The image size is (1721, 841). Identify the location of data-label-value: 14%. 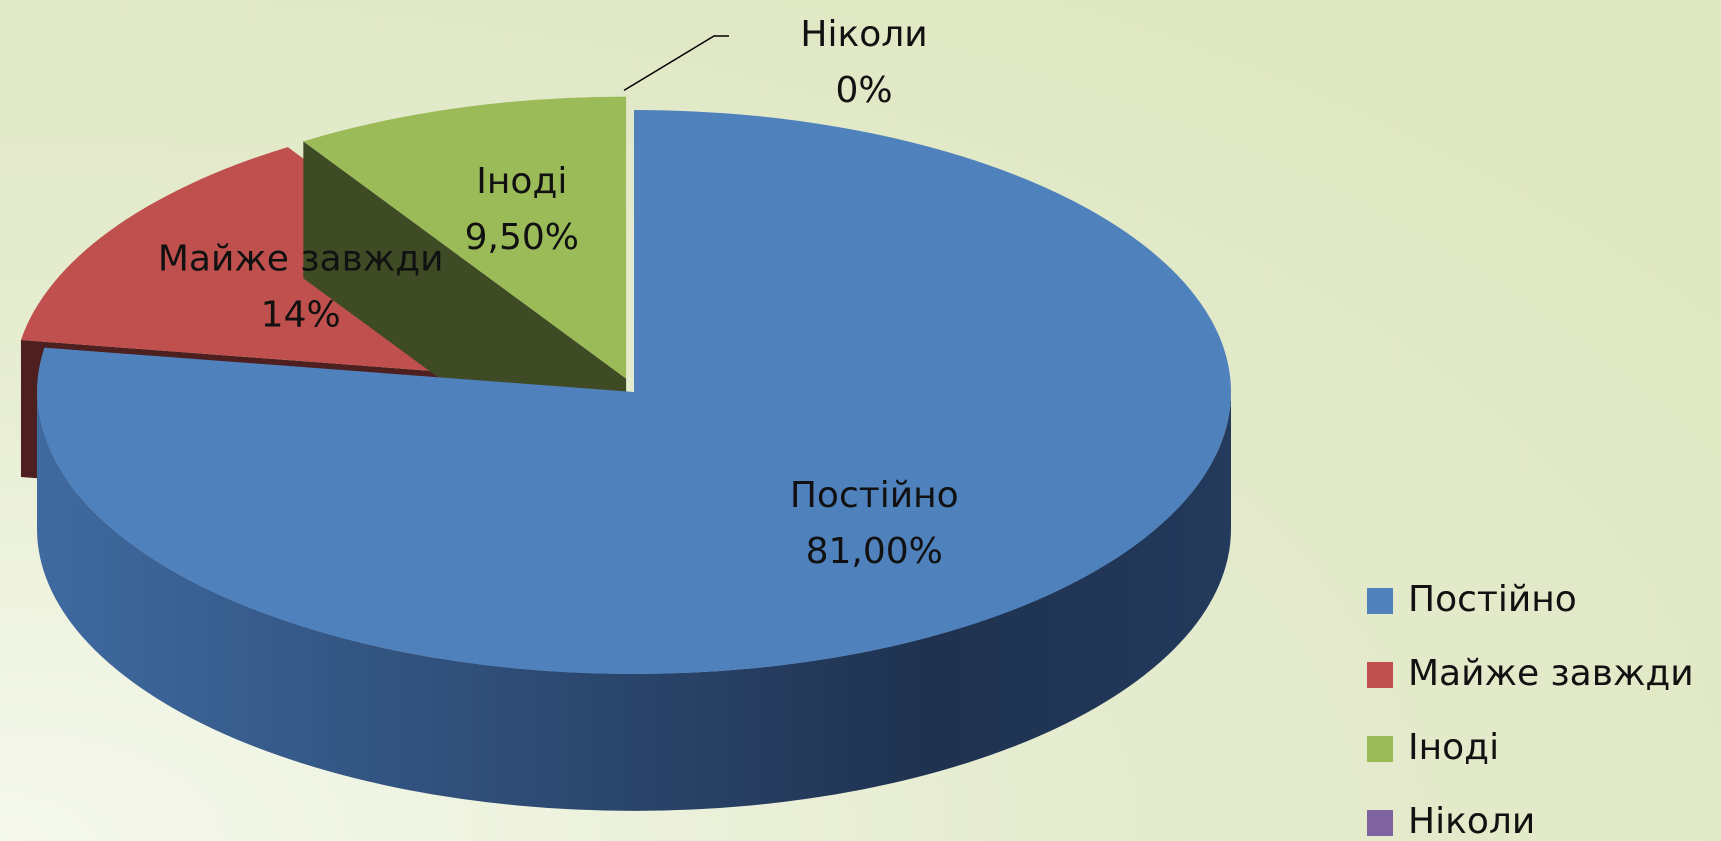
(301, 315).